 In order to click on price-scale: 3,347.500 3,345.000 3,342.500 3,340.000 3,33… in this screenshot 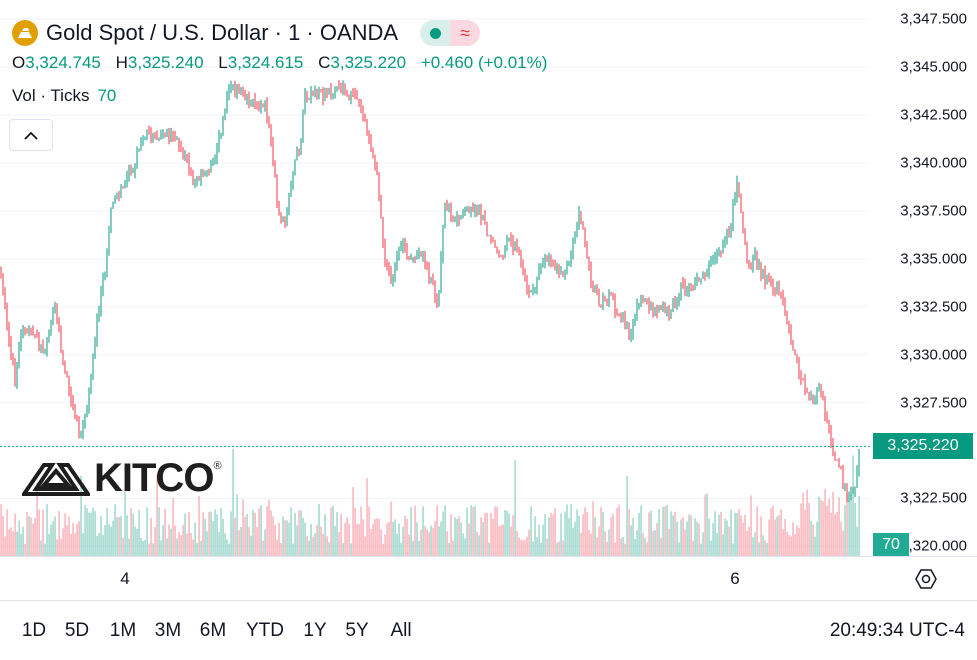, I will do `click(923, 278)`.